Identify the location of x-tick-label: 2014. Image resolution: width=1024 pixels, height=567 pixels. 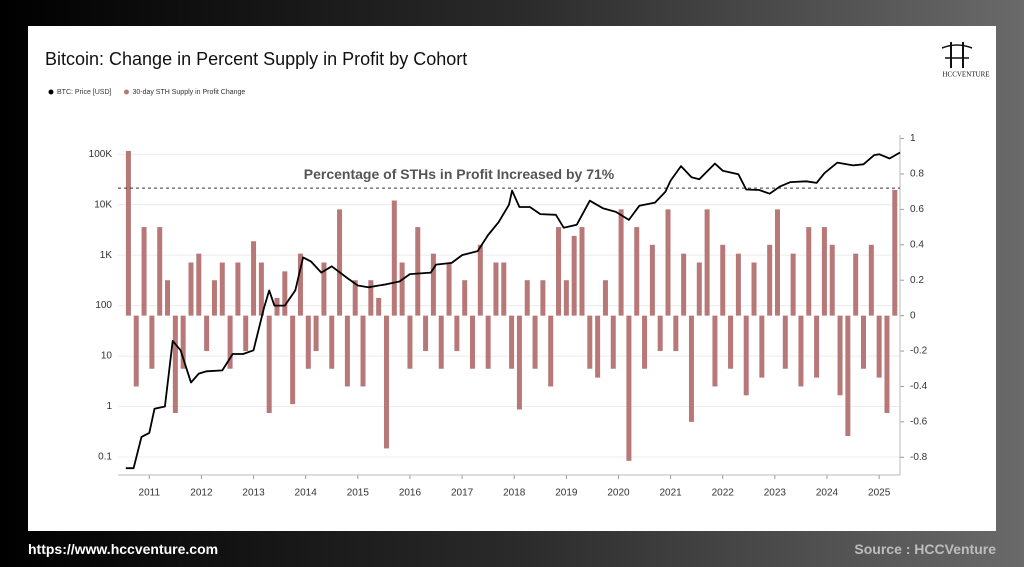
(306, 493).